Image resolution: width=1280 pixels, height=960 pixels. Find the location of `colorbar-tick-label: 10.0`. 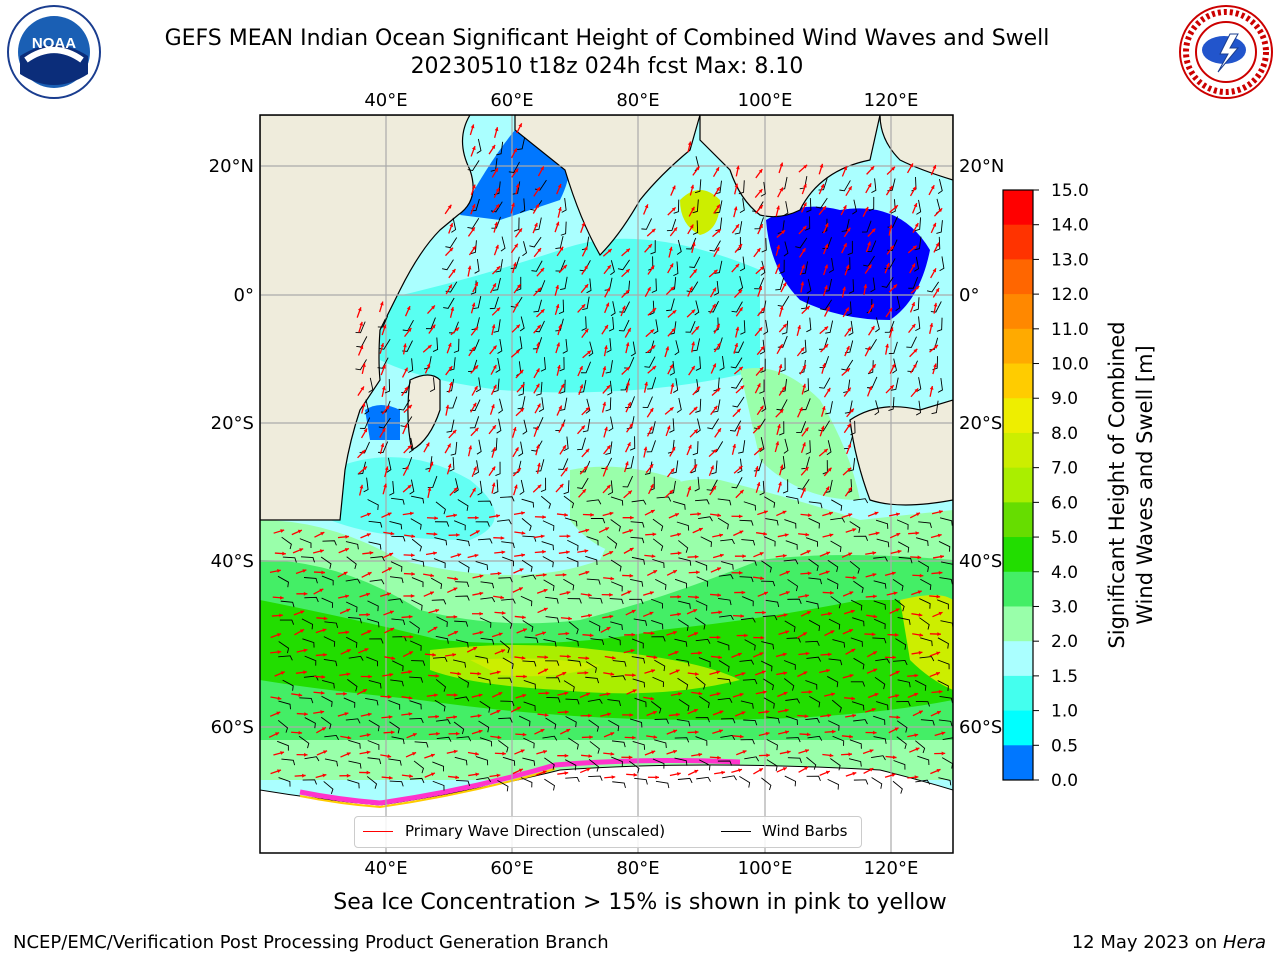

colorbar-tick-label: 10.0 is located at coordinates (1070, 365).